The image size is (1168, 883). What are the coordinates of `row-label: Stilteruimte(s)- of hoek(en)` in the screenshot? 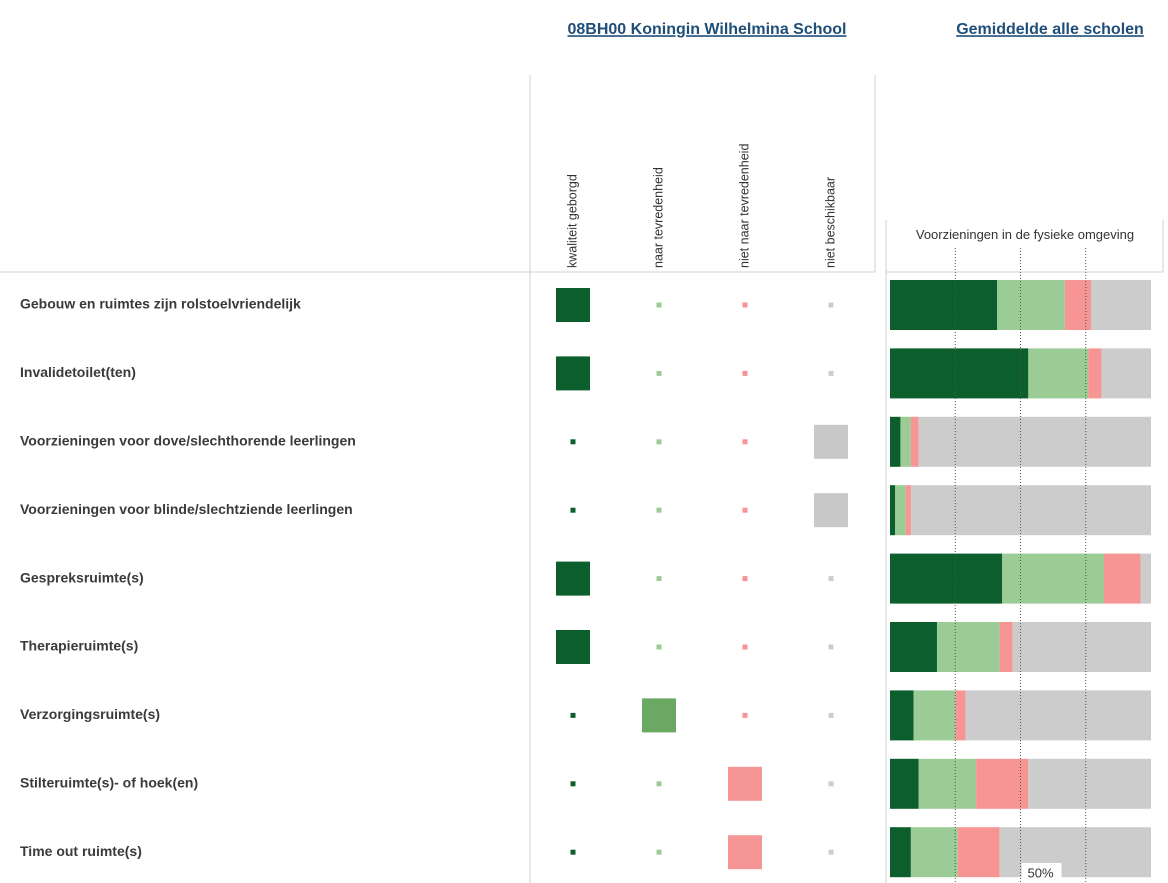 It's located at (109, 783).